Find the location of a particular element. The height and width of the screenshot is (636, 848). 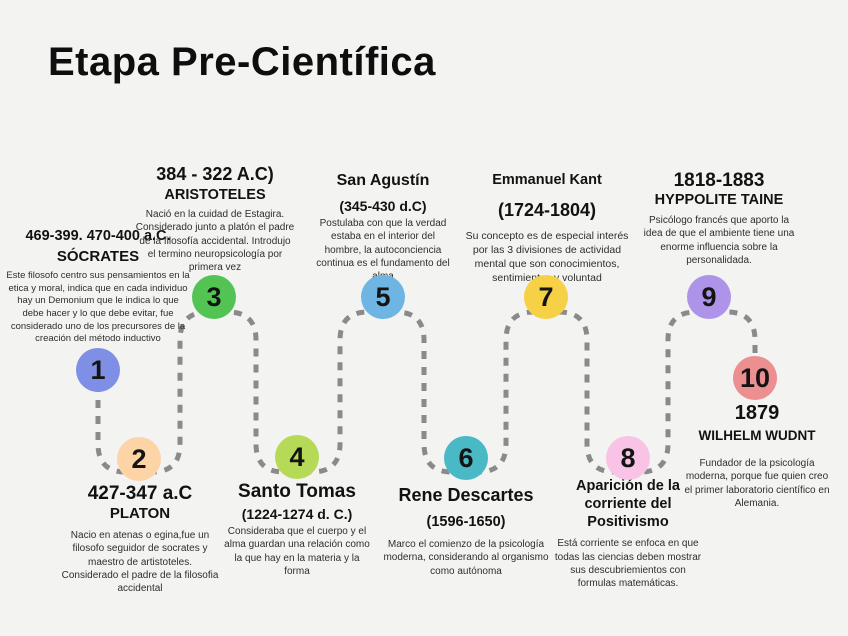

timeline-node-7: 7 is located at coordinates (546, 297).